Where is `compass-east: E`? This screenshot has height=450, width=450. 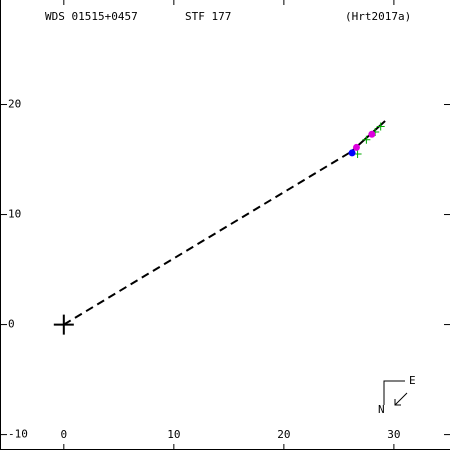 compass-east: E is located at coordinates (412, 380).